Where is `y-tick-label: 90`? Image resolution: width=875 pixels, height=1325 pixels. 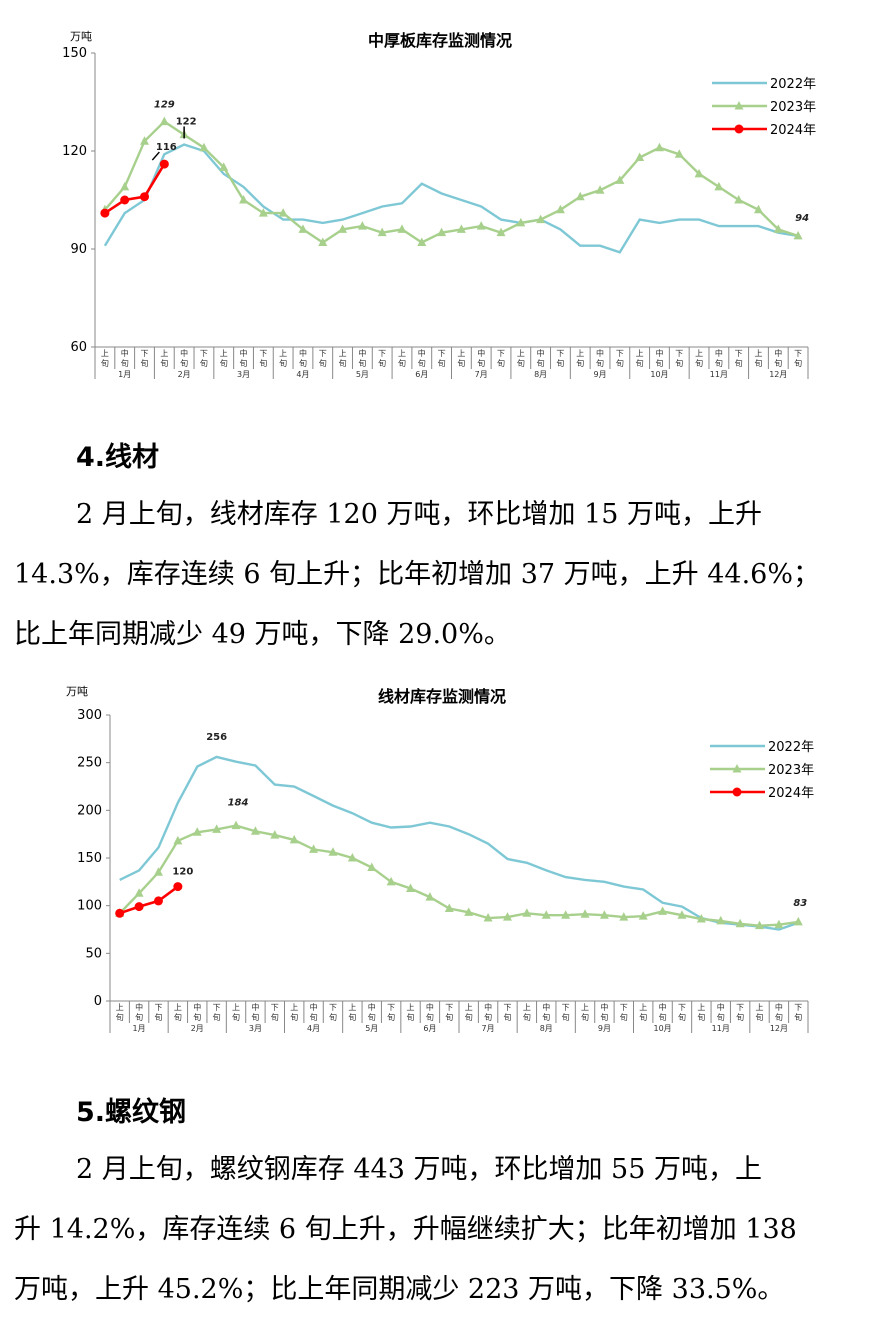
y-tick-label: 90 is located at coordinates (78, 249).